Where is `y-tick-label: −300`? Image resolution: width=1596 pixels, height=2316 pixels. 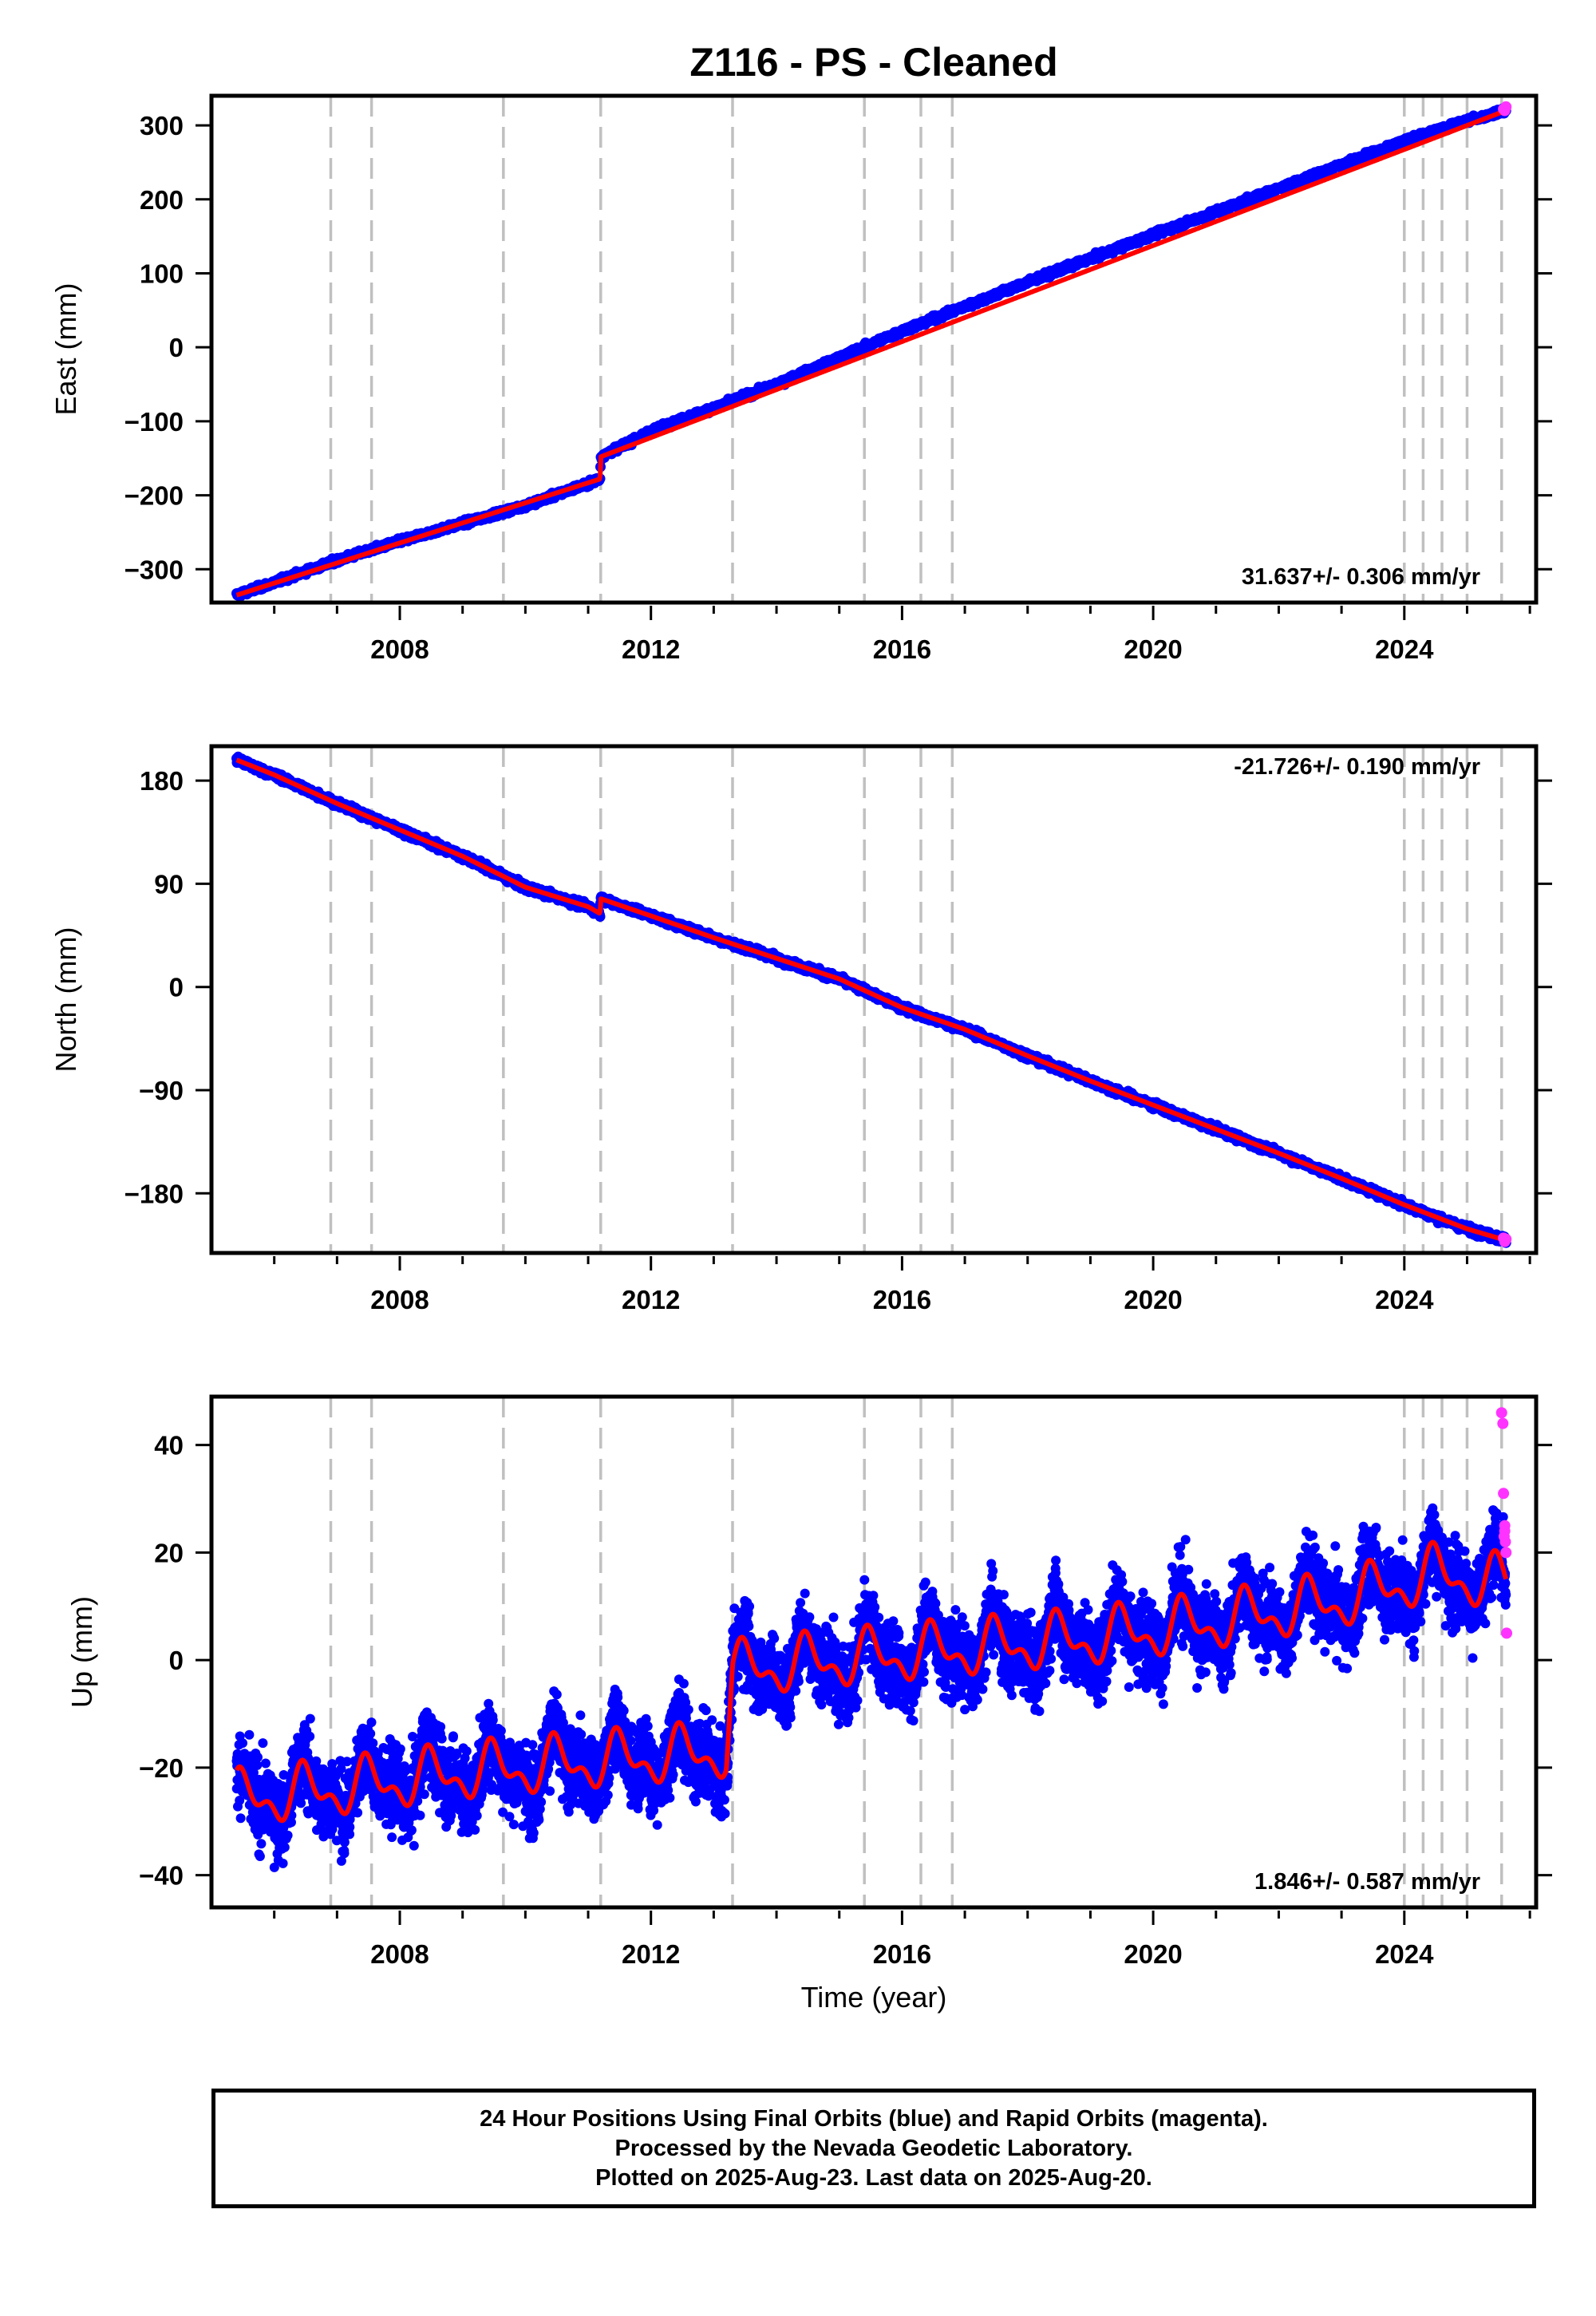
y-tick-label: −300 is located at coordinates (154, 569).